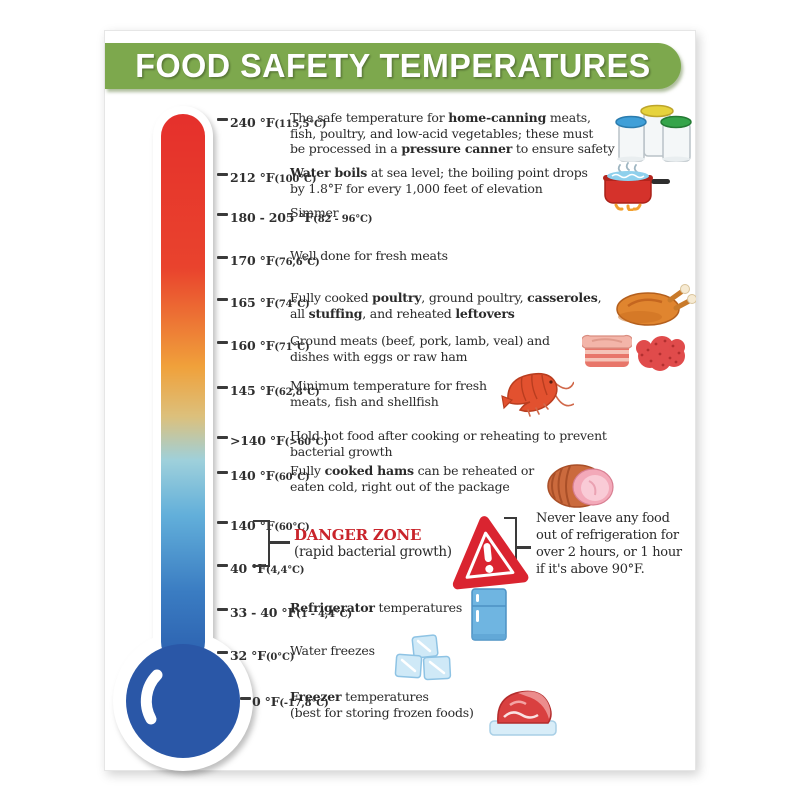 The image size is (800, 800). Describe the element at coordinates (252, 302) in the screenshot. I see `temp-f-label: 165 °F` at that location.